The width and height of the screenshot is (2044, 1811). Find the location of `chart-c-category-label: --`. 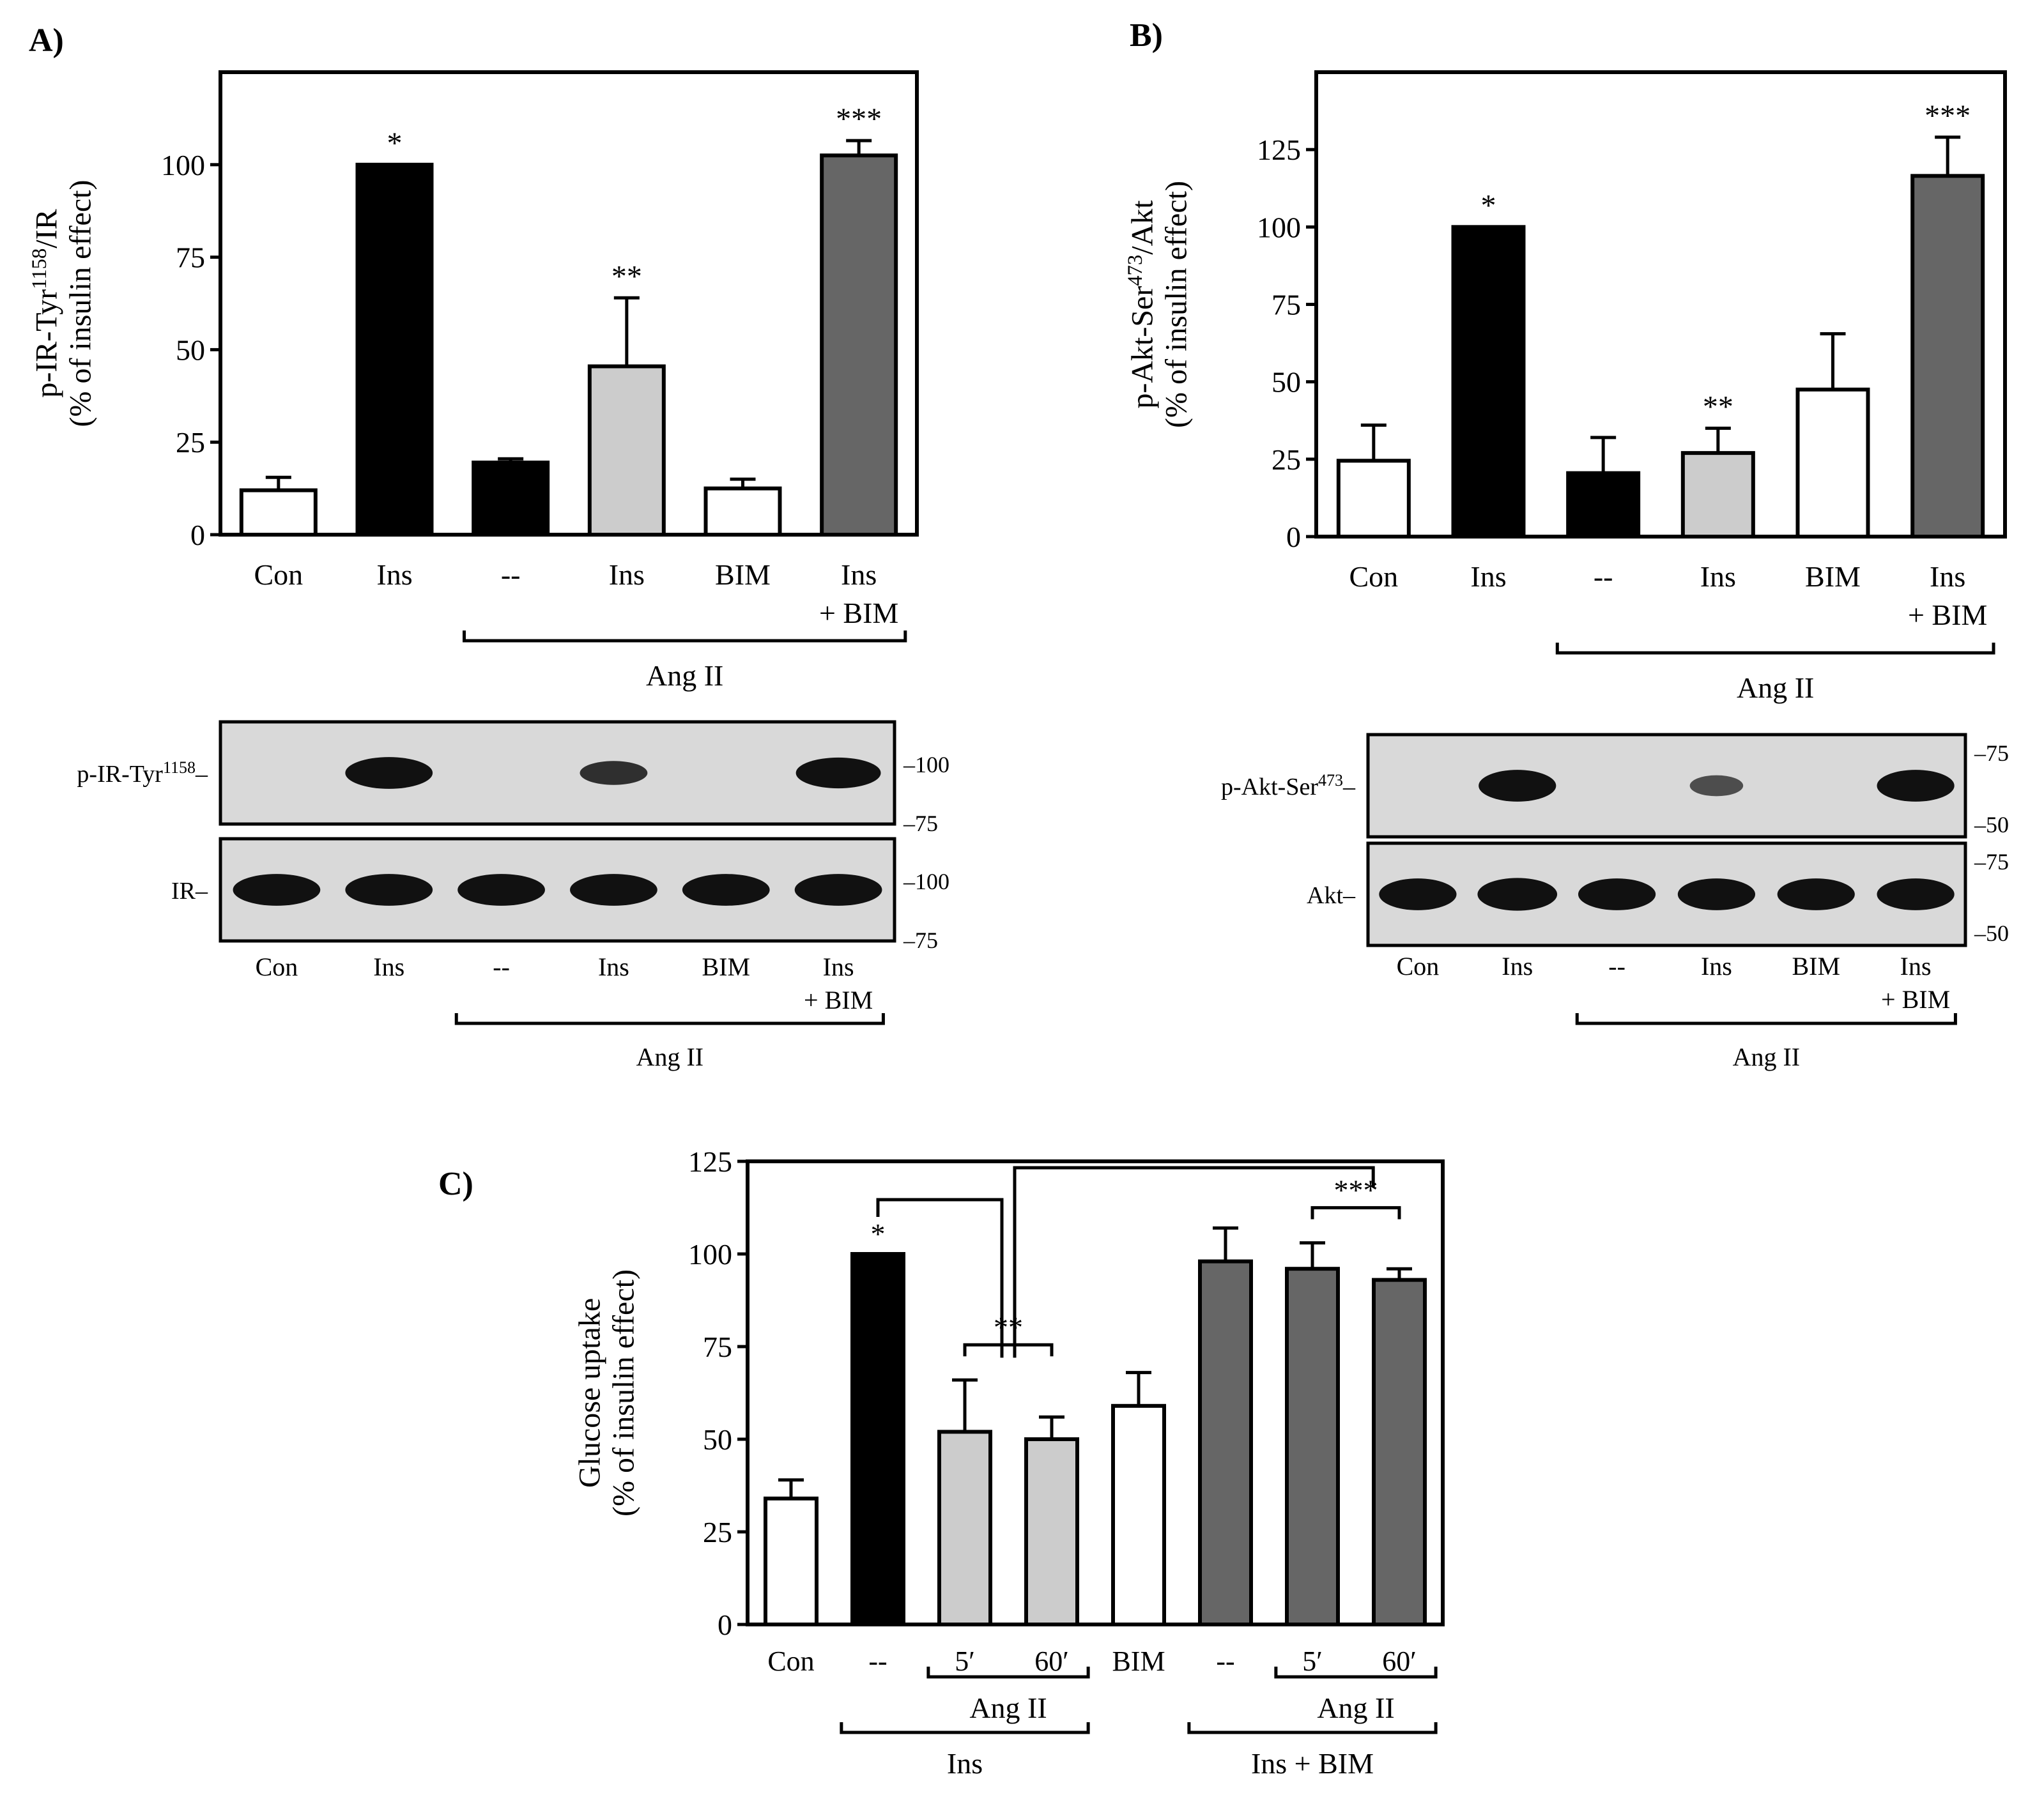

chart-c-category-label: -- is located at coordinates (1225, 1661).